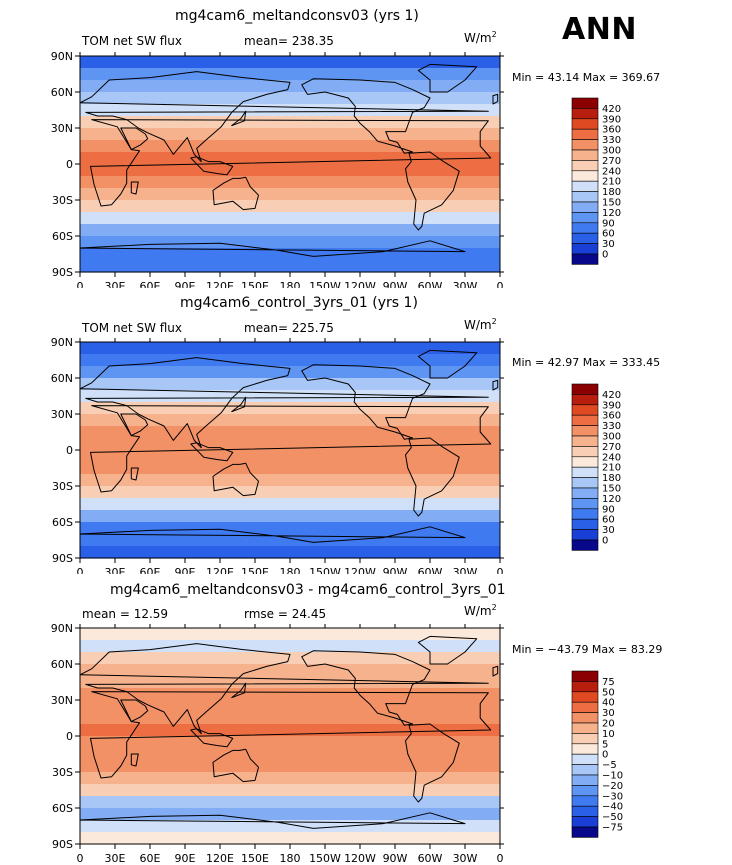  Describe the element at coordinates (608, 520) in the screenshot. I see `colorbar-label: 60` at that location.